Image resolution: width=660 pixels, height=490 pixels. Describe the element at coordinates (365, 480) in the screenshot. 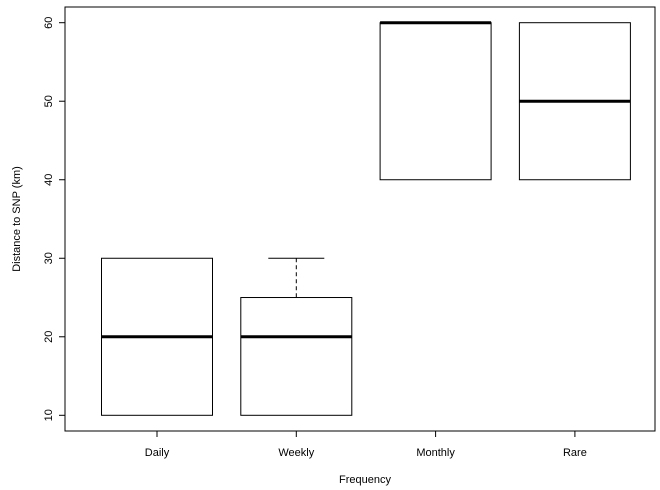

I see `x-axis-label: Frequency` at that location.